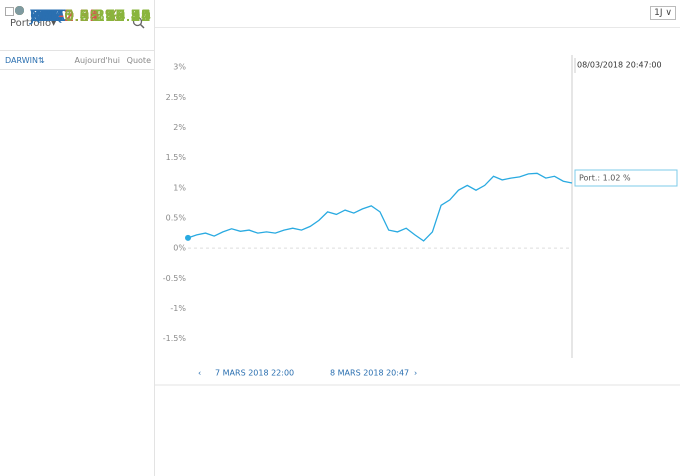 Image resolution: width=680 pixels, height=476 pixels. Describe the element at coordinates (619, 65) in the screenshot. I see `tooltip-date: 08/03/2018 20:47:00` at that location.